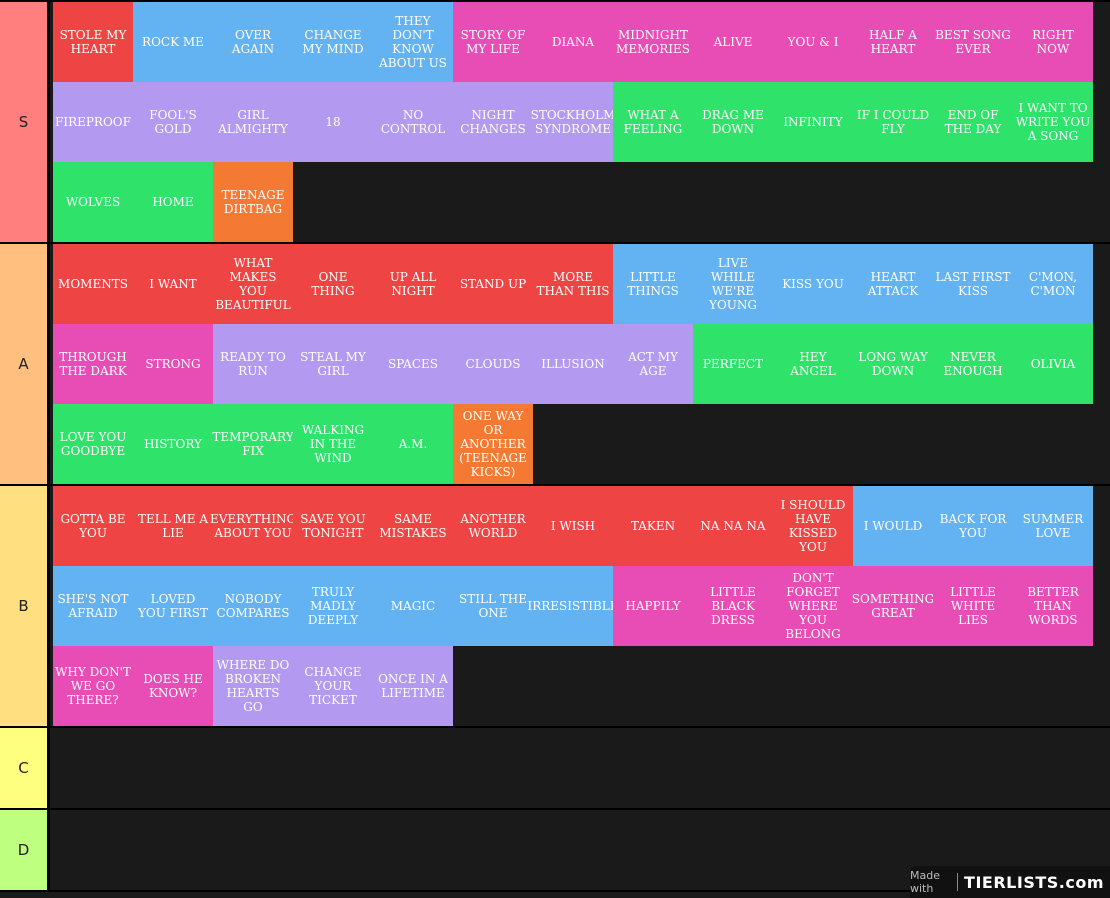 The width and height of the screenshot is (1110, 898). Describe the element at coordinates (493, 42) in the screenshot. I see `tier-item: STORY OF MY LIFE` at that location.